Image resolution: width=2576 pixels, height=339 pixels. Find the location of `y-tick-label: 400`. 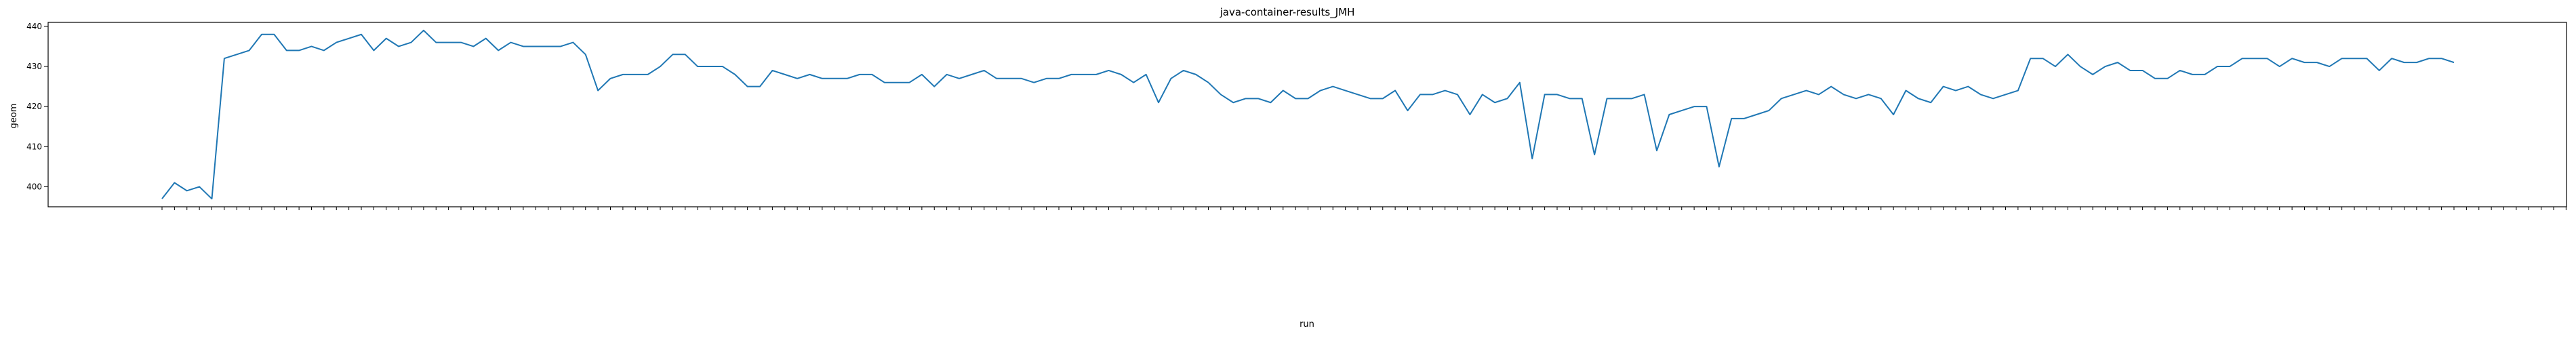

y-tick-label: 400 is located at coordinates (34, 186).